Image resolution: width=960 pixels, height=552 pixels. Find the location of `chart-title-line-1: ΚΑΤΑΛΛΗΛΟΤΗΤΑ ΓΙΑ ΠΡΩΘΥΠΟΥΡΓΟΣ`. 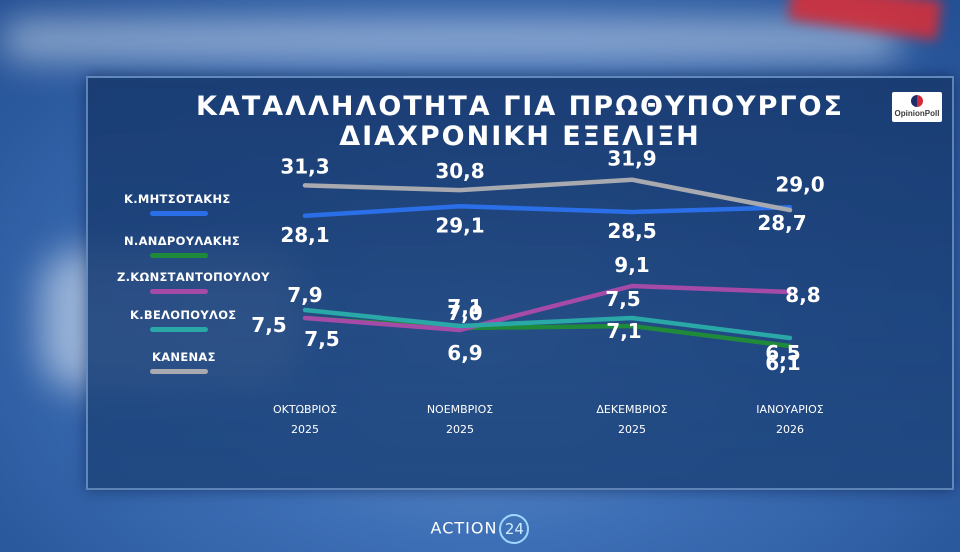

chart-title-line-1: ΚΑΤΑΛΛΗΛΟΤΗΤΑ ΓΙΑ ΠΡΩΘΥΠΟΥΡΓΟΣ is located at coordinates (520, 106).